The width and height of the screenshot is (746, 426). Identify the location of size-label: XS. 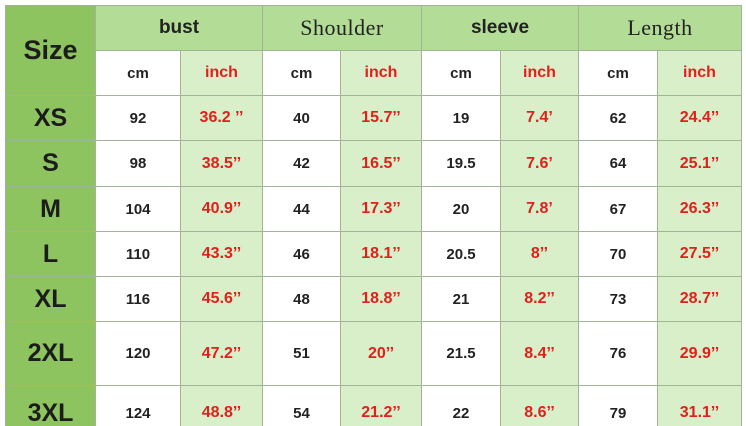
(50, 118).